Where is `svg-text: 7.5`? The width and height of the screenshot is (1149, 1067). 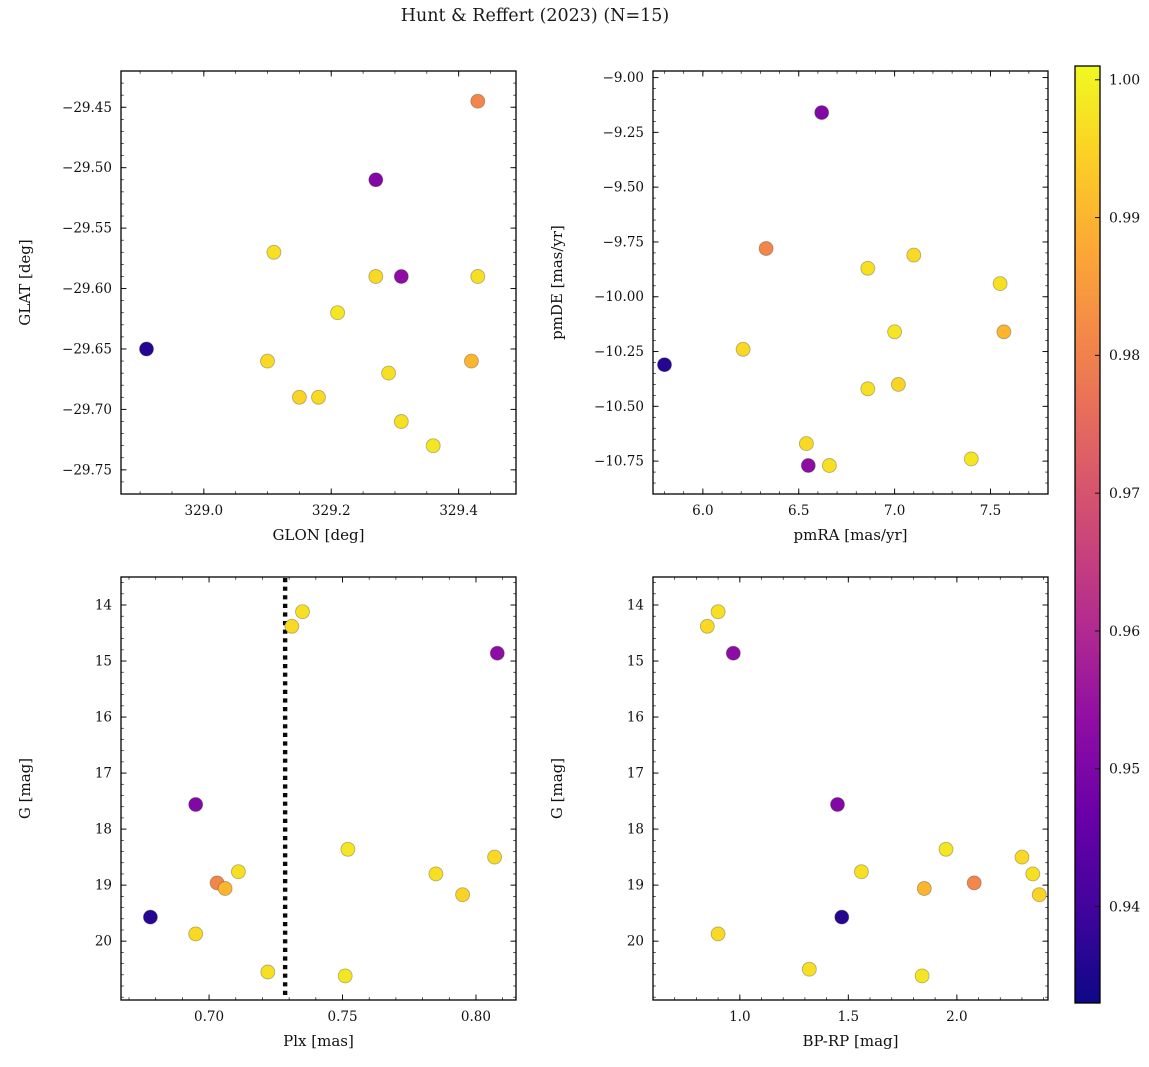
svg-text: 7.5 is located at coordinates (990, 511).